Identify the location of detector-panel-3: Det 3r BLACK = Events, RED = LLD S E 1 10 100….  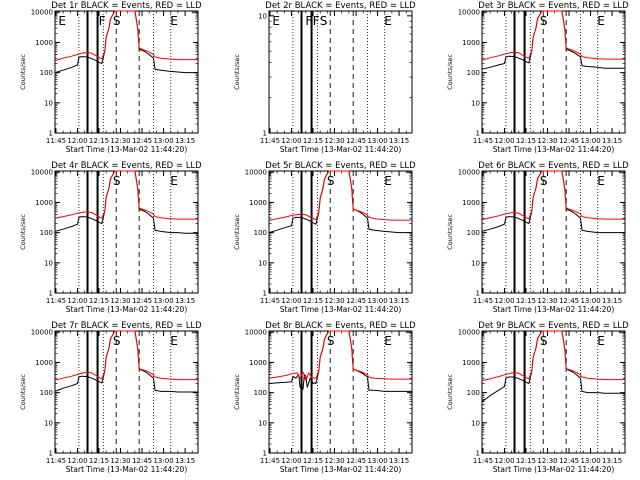
(537, 77).